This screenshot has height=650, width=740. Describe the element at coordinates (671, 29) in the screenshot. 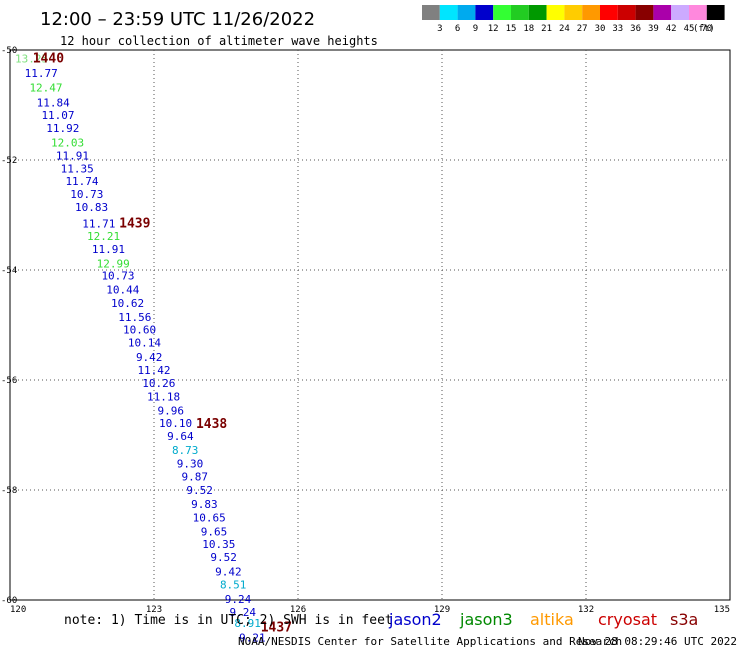

I see `color-scale-label: 42` at that location.